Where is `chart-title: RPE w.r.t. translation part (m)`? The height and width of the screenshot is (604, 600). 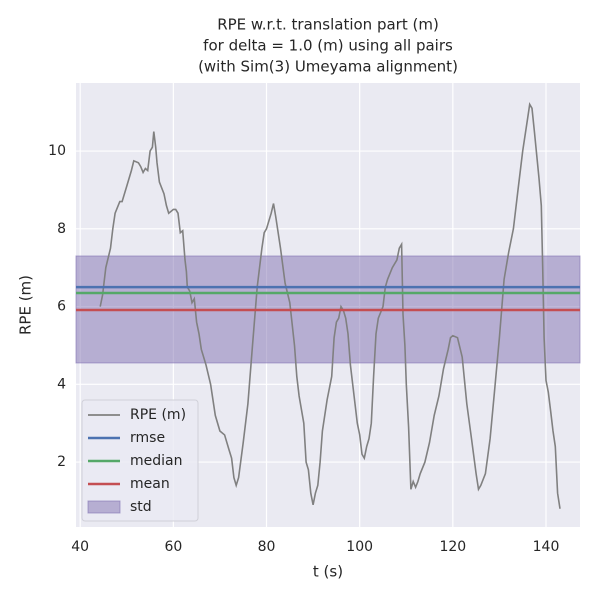 chart-title: RPE w.r.t. translation part (m) is located at coordinates (328, 25).